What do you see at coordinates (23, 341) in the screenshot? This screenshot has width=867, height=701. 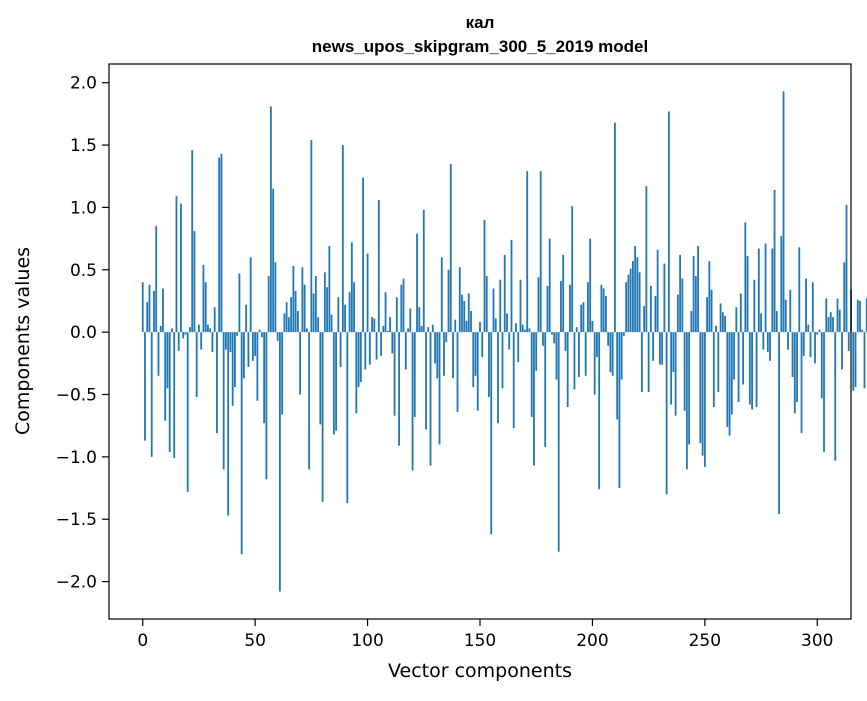 I see `y-axis-label: Components values` at bounding box center [23, 341].